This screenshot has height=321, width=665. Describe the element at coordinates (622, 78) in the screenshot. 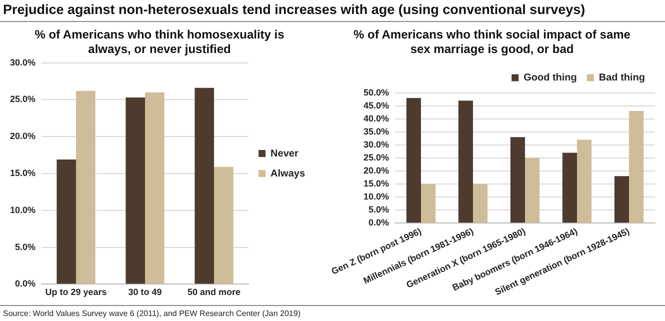

I see `legend-label: Bad thing` at that location.